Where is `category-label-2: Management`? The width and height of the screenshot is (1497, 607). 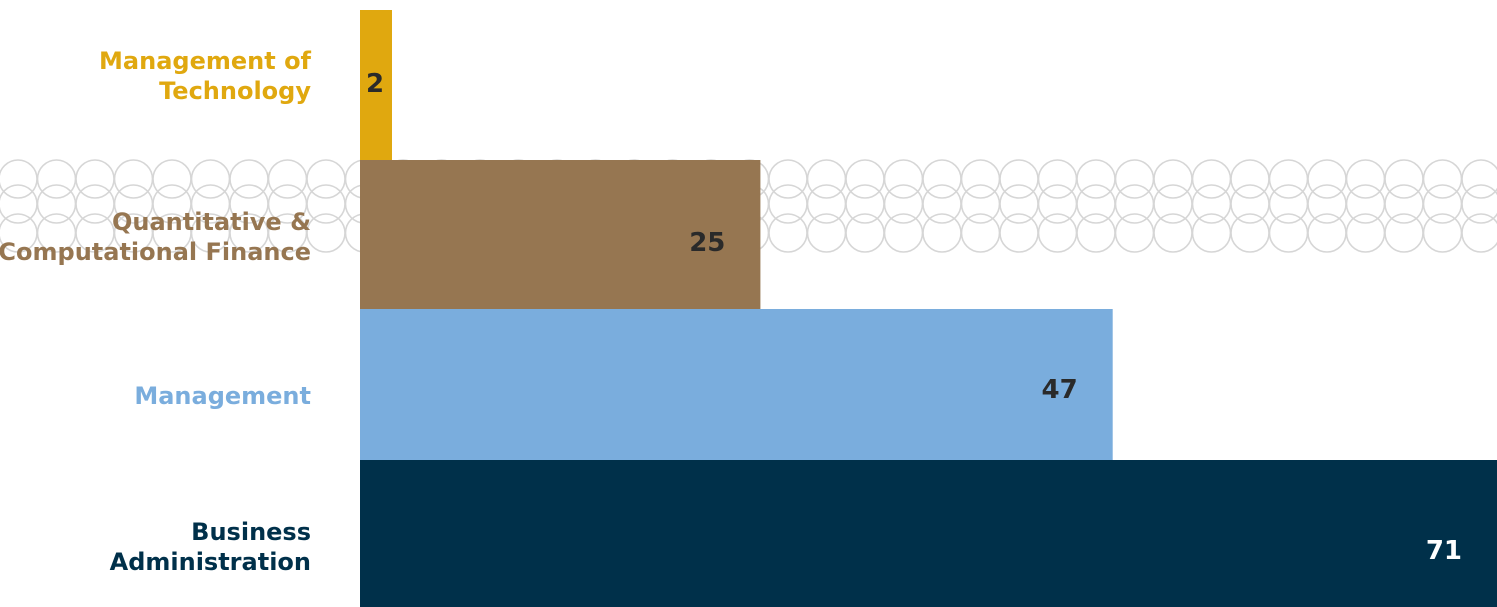
category-label-2: Management is located at coordinates (222, 396).